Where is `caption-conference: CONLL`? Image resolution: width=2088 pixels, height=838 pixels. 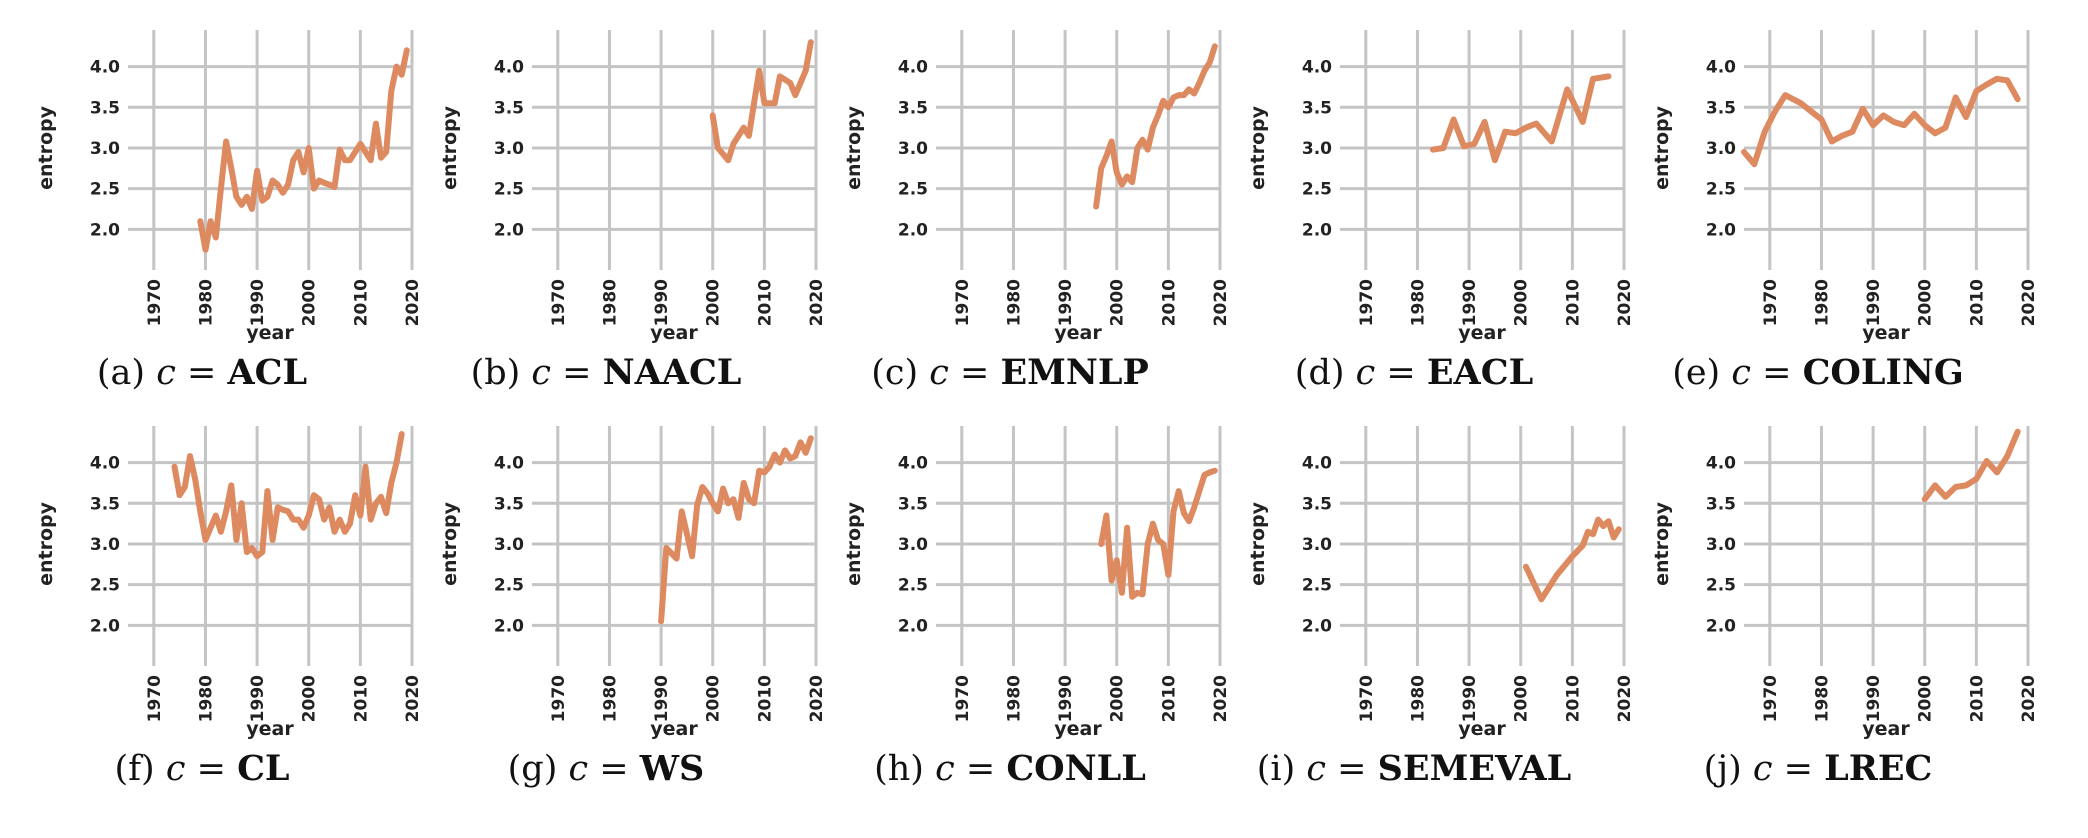 caption-conference: CONLL is located at coordinates (1076, 768).